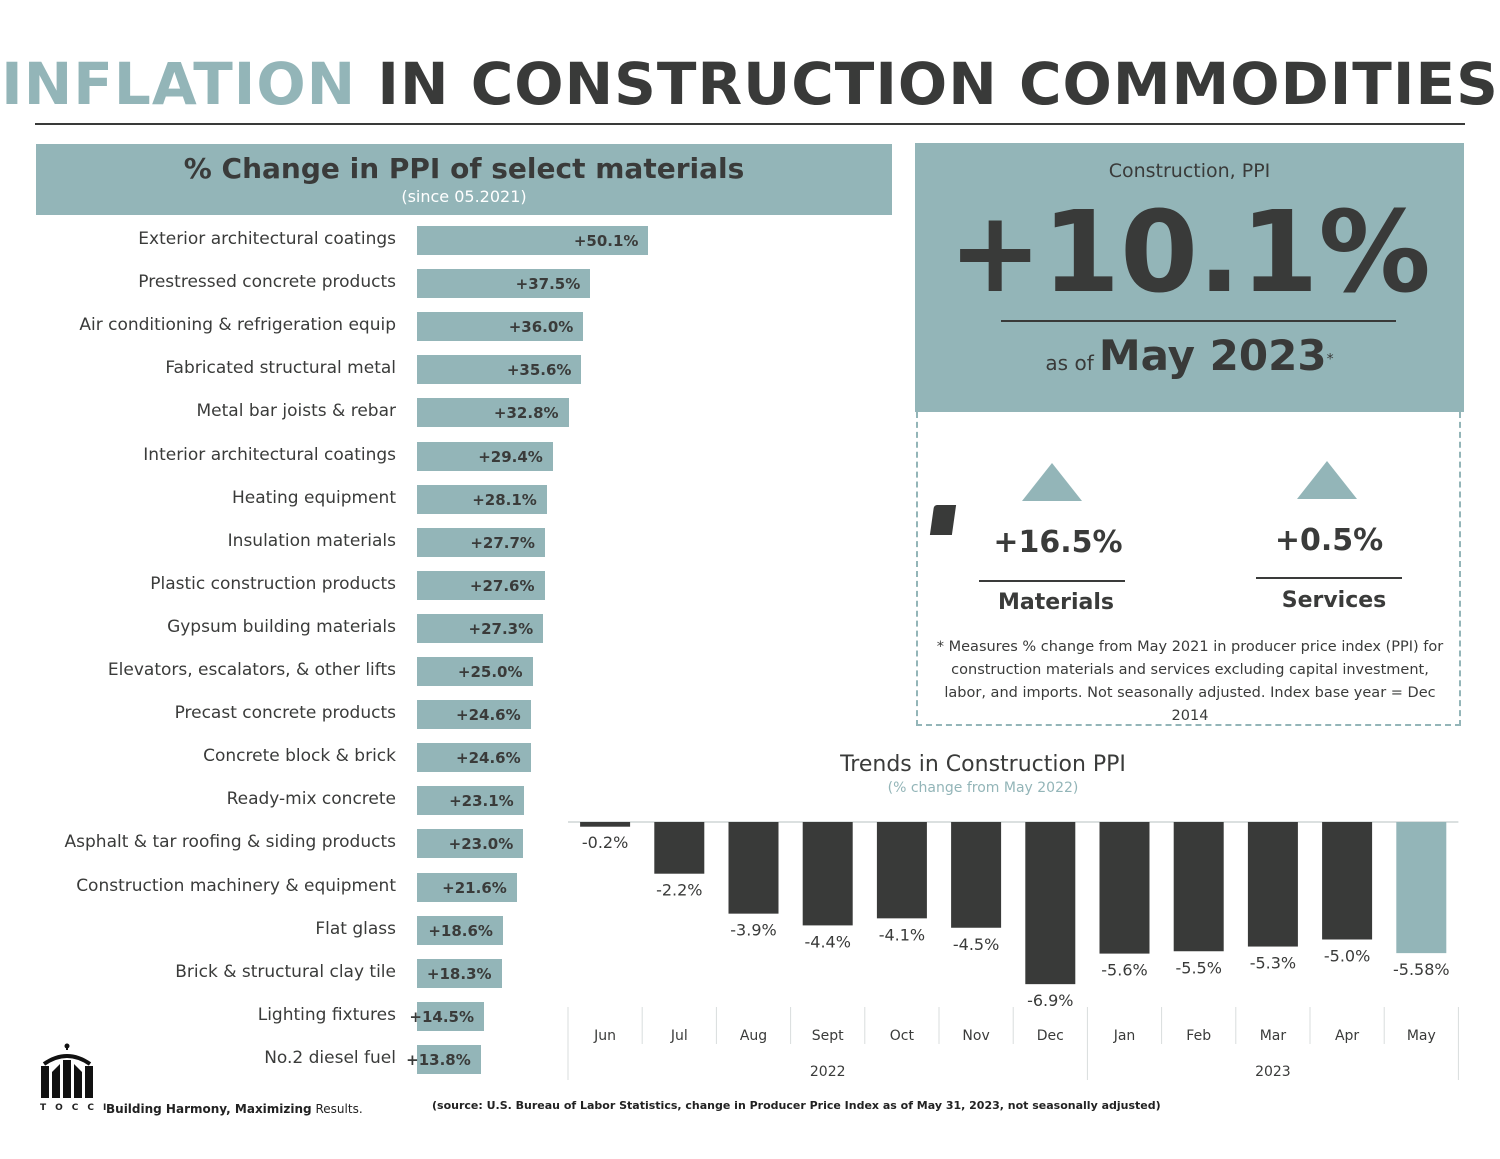  I want to click on material-label: Concrete block & brick, so click(299, 756).